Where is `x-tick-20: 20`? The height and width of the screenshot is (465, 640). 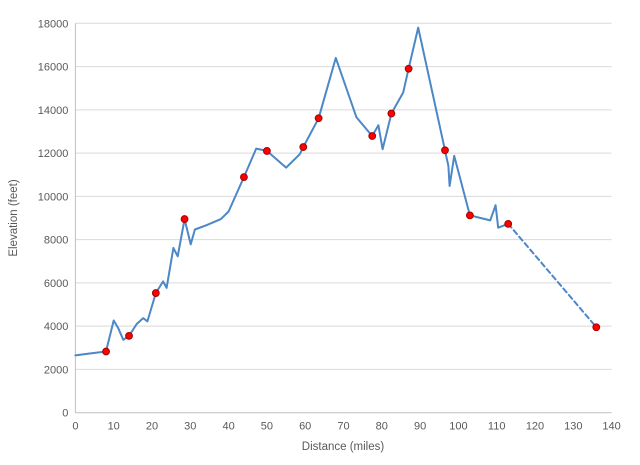
x-tick-20: 20 is located at coordinates (152, 427).